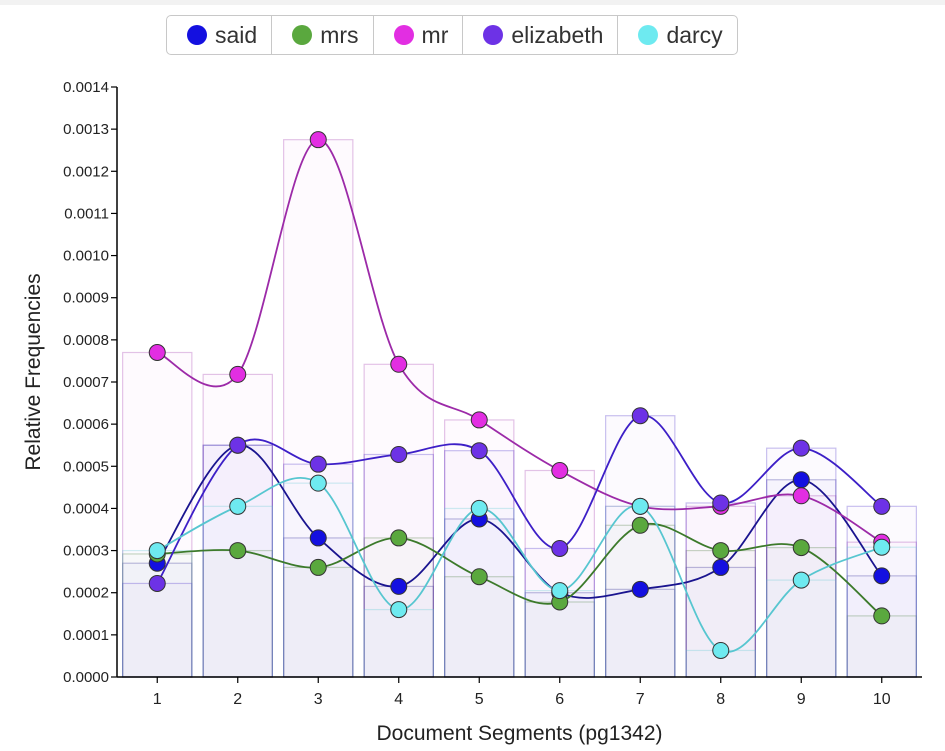 This screenshot has height=751, width=945. I want to click on x-tick-label: 4, so click(398, 699).